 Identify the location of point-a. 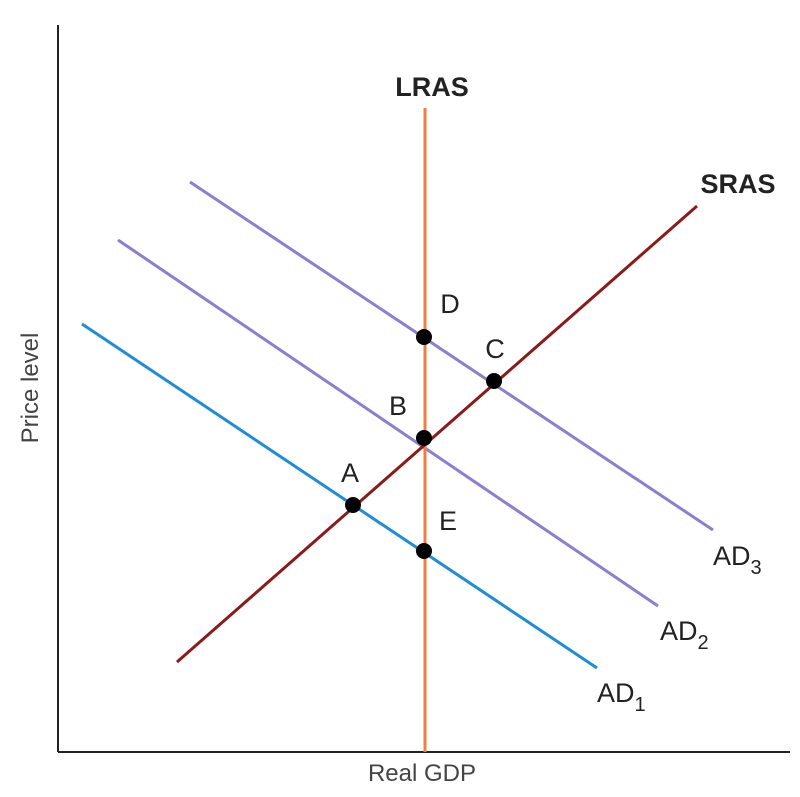
(353, 505).